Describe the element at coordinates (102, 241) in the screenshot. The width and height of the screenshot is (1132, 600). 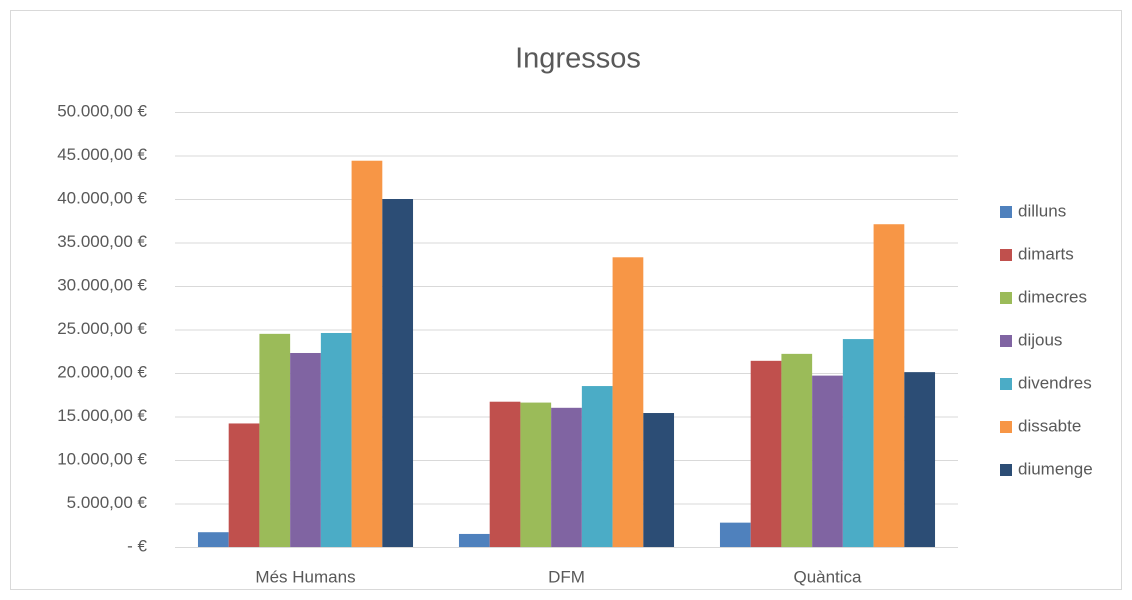
I see `y-tick-label: 35.000,00 €` at that location.